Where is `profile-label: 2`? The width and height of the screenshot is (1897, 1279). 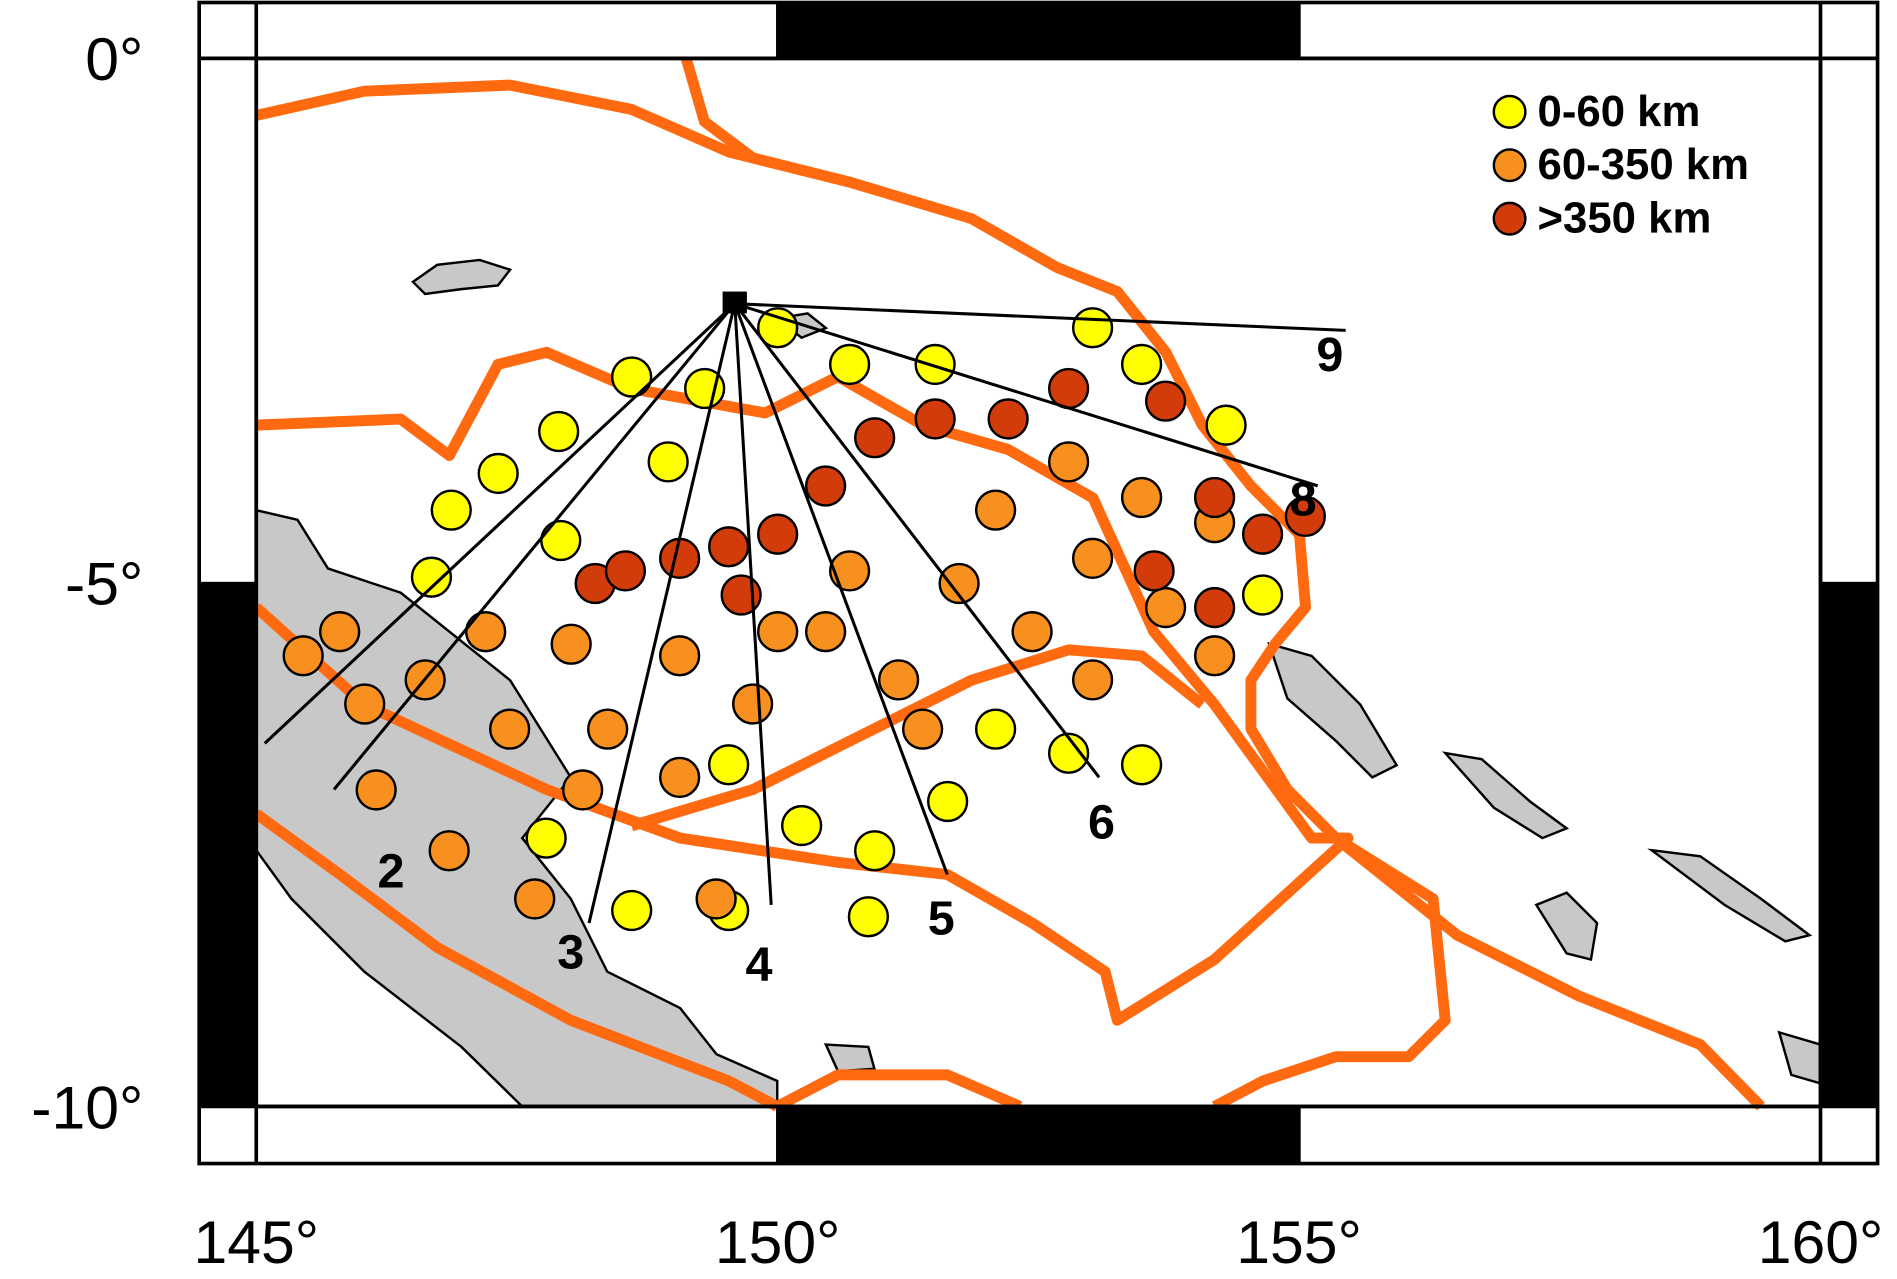
profile-label: 2 is located at coordinates (391, 871).